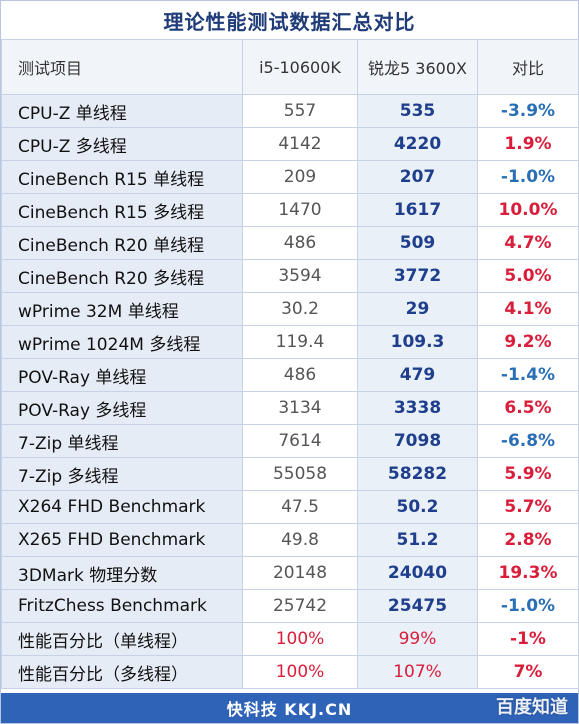  Describe the element at coordinates (528, 408) in the screenshot. I see `diff-cell: 6.5%` at that location.